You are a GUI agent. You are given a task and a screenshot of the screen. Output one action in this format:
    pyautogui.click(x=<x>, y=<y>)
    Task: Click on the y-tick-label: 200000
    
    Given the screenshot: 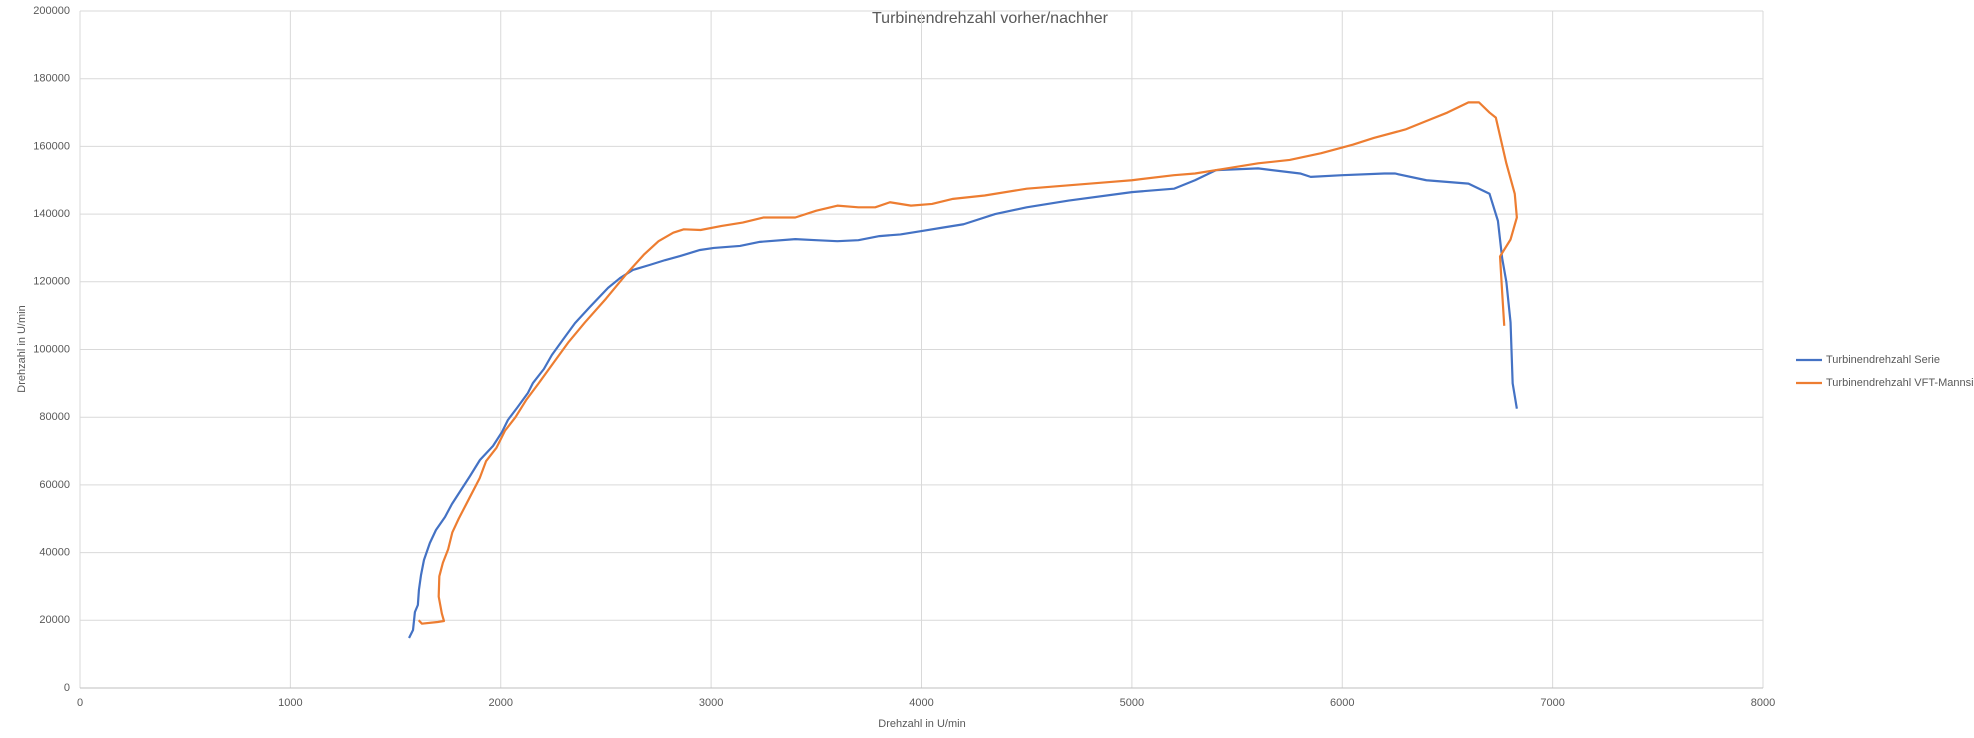 What is the action you would take?
    pyautogui.click(x=51, y=11)
    